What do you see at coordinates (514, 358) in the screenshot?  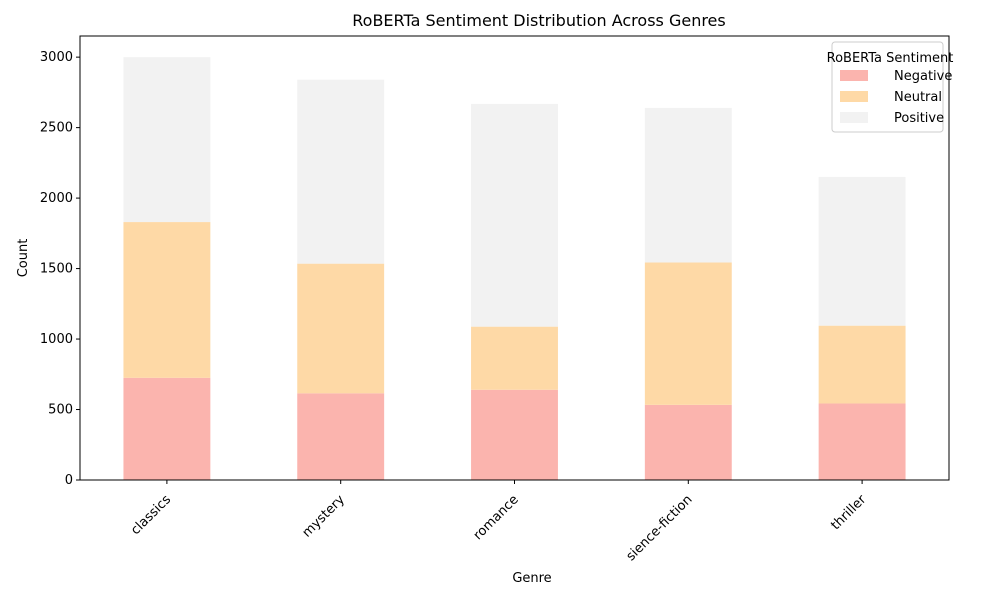 I see `bar-romance-neutral` at bounding box center [514, 358].